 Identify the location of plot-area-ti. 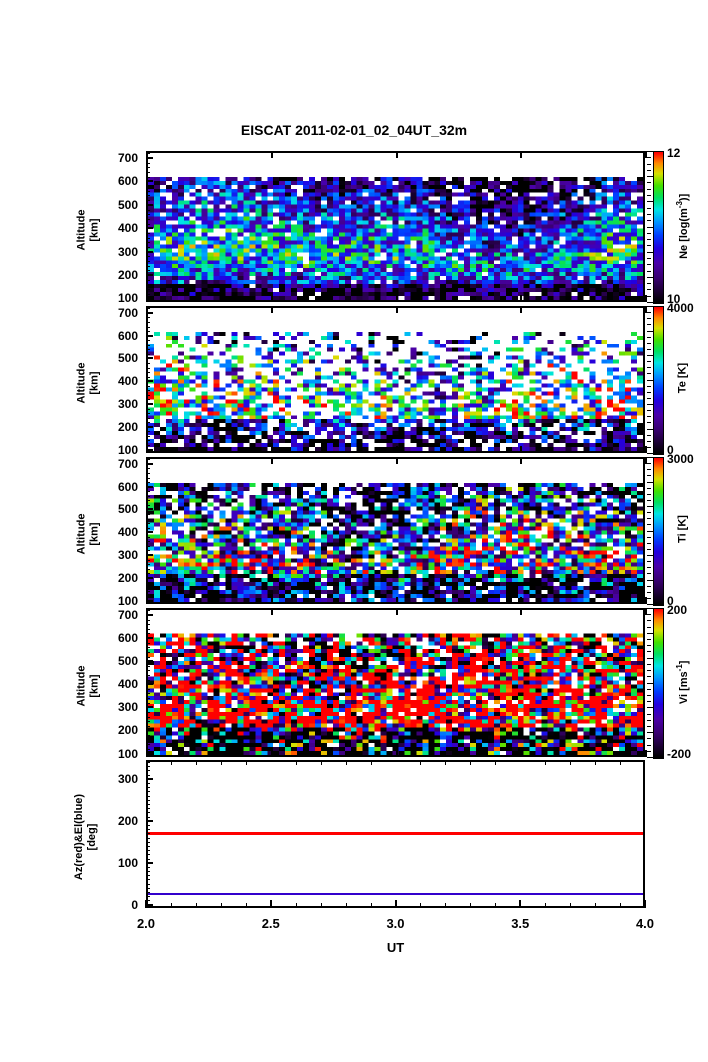
(395, 530).